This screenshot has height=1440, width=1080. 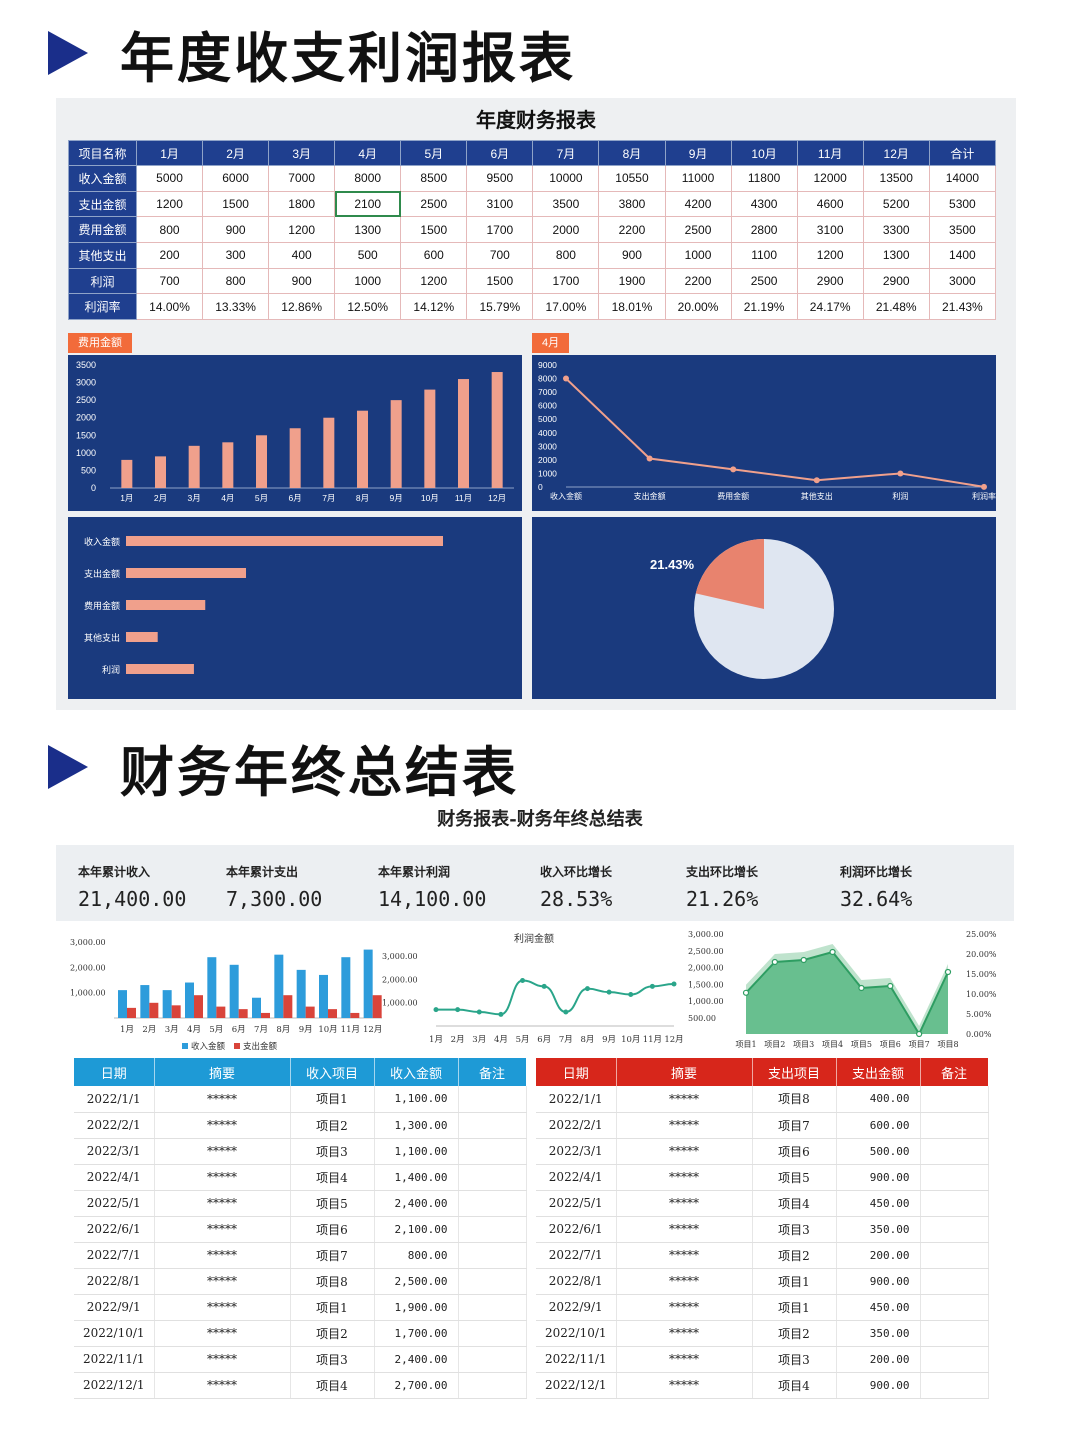 I want to click on y-category-label: 其他支出, so click(x=102, y=637).